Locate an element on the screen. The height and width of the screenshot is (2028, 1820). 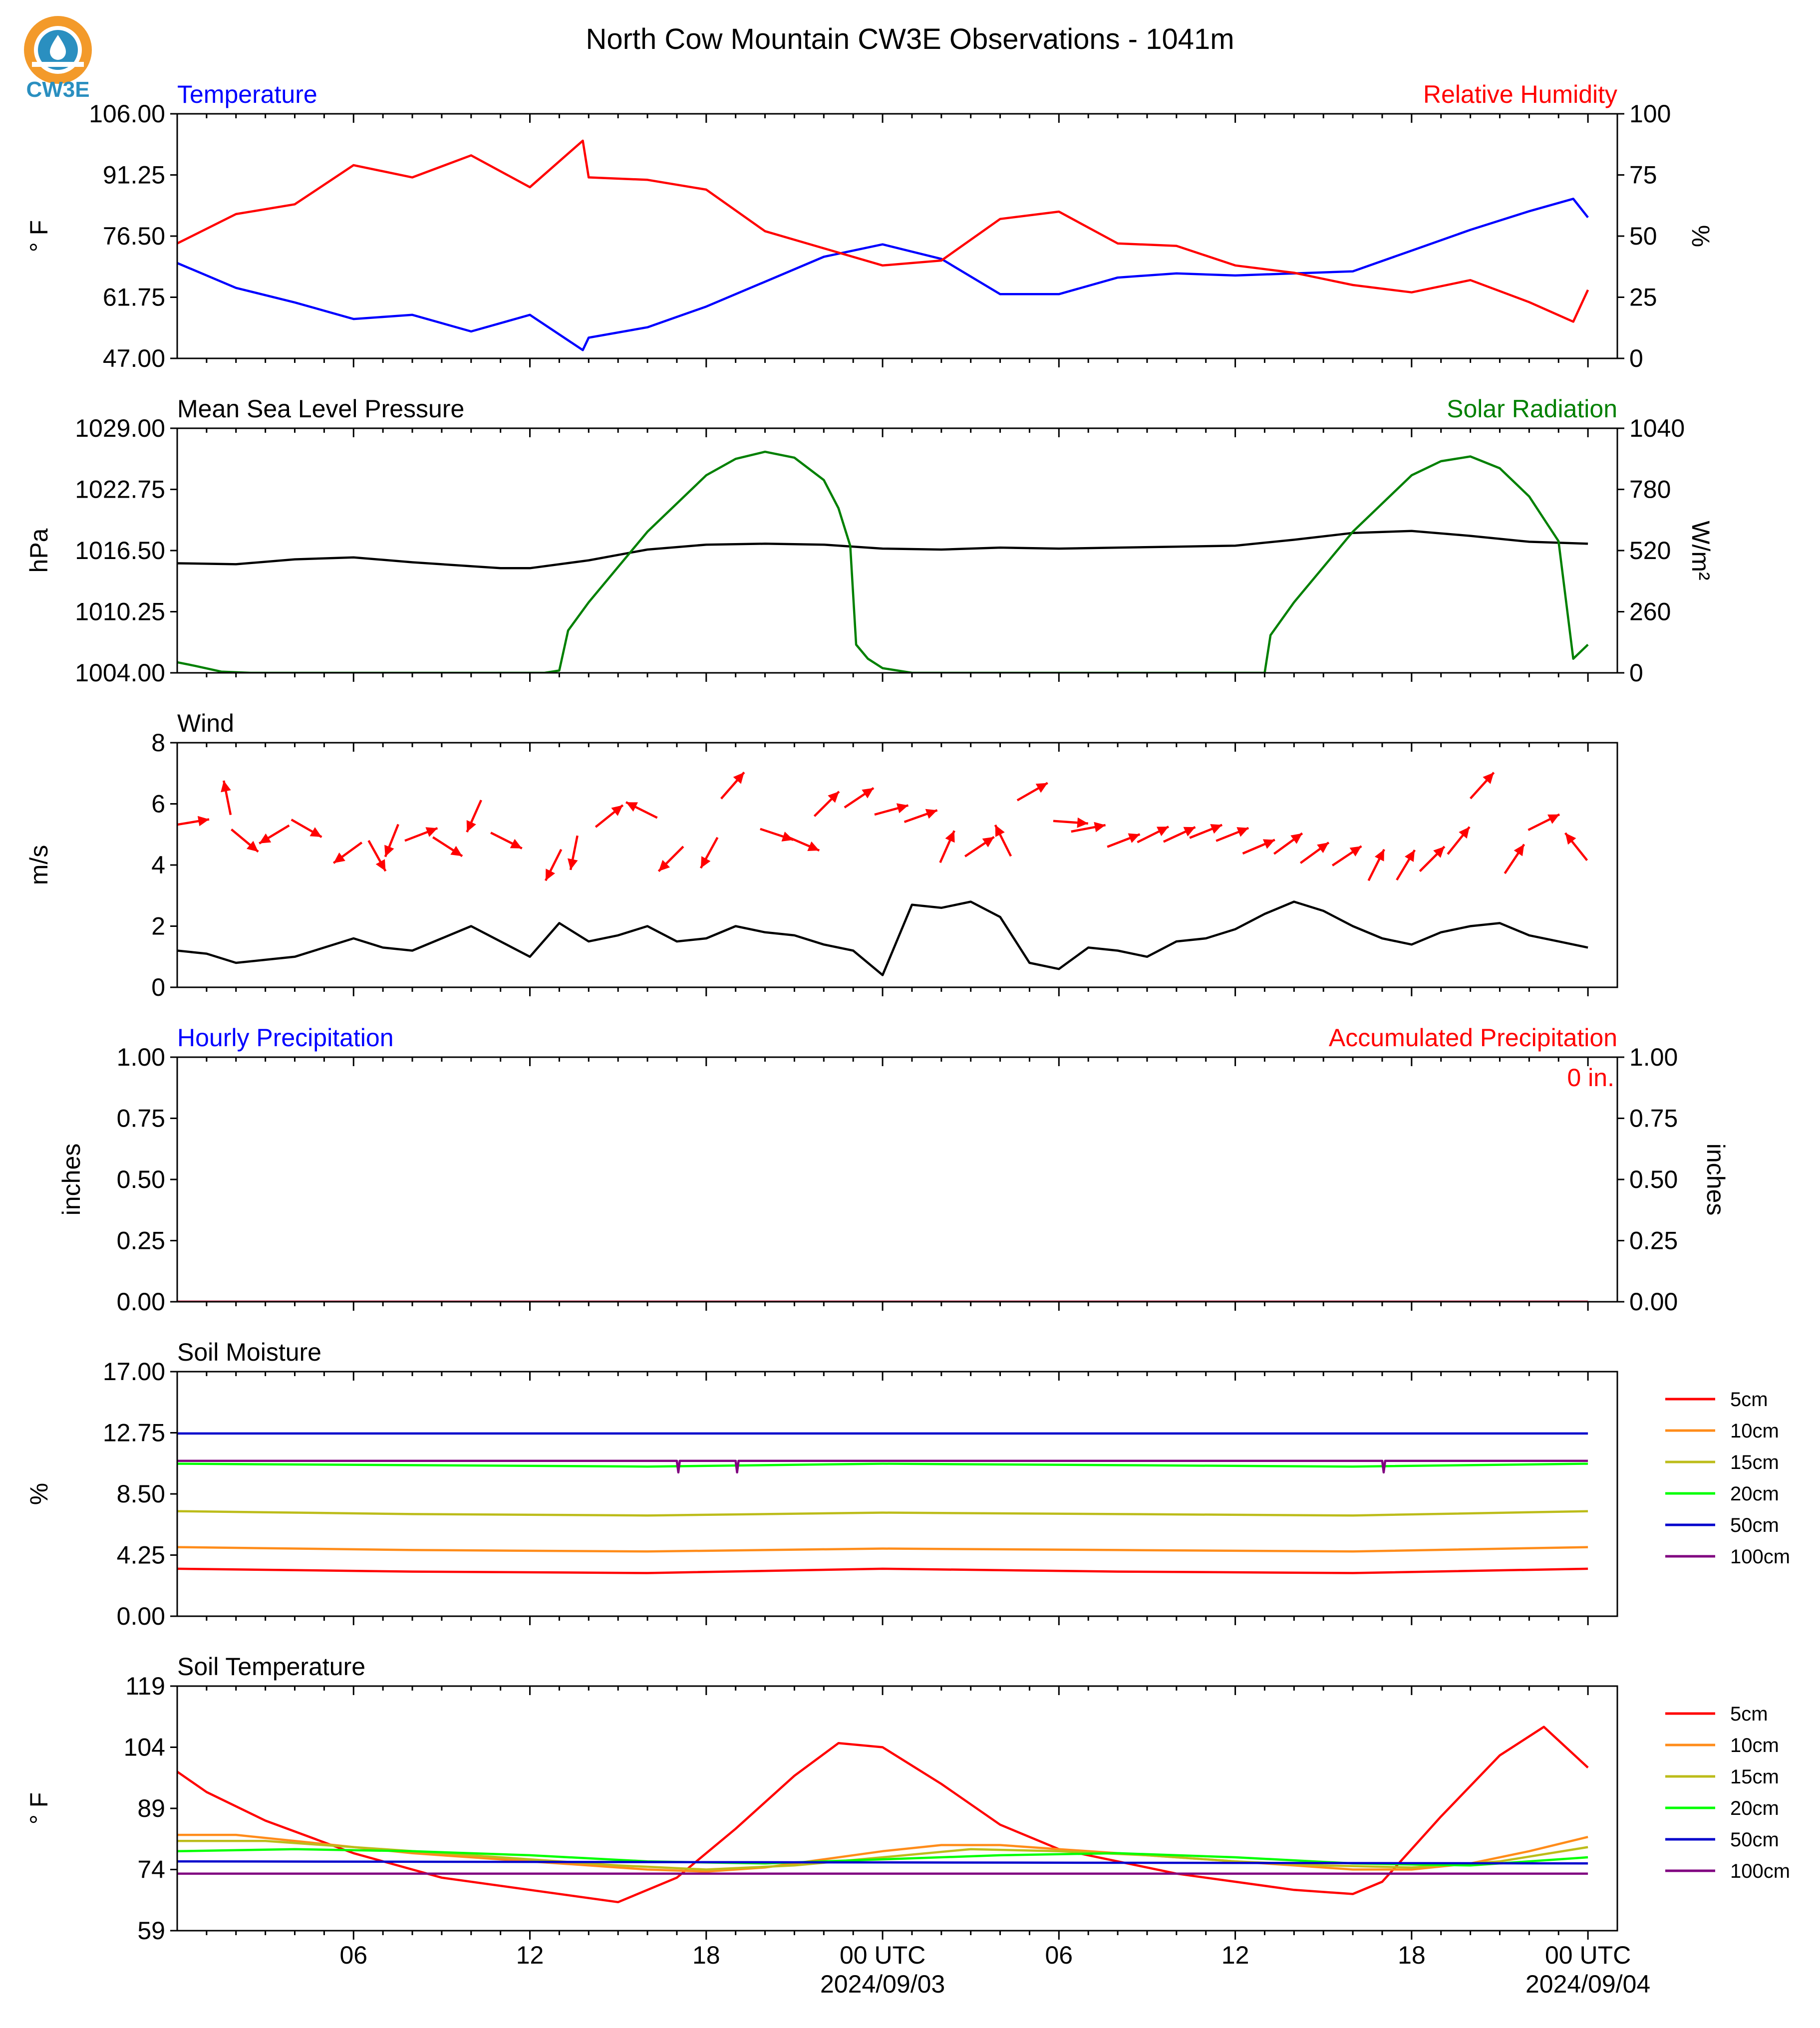
y-tick-label-right: 25 is located at coordinates (1643, 297).